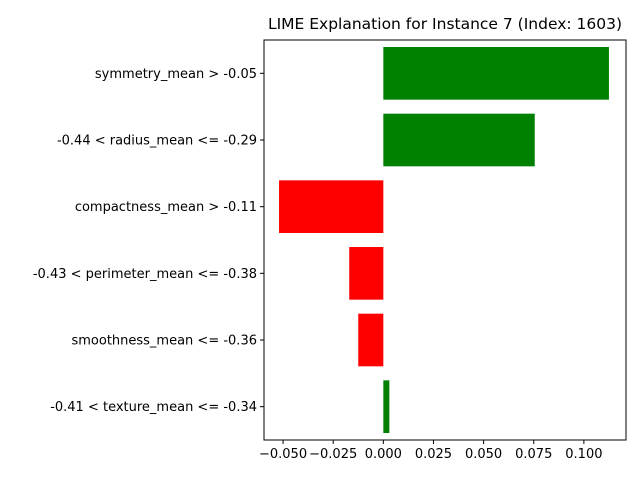 The image size is (640, 480). I want to click on y-tick-label: -0.44 < radius_mean <= -0.29, so click(157, 141).